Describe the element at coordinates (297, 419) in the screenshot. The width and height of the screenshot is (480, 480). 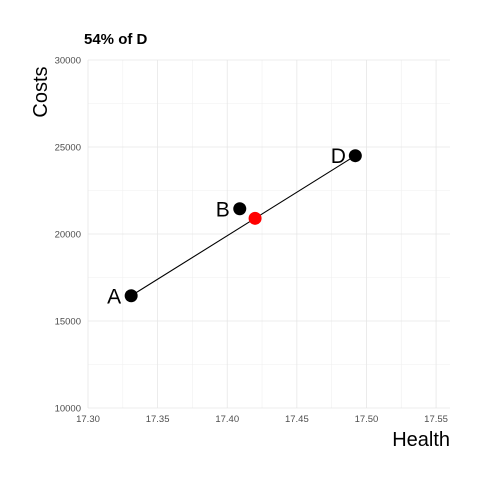
I see `x-tick-label: 17.45` at that location.